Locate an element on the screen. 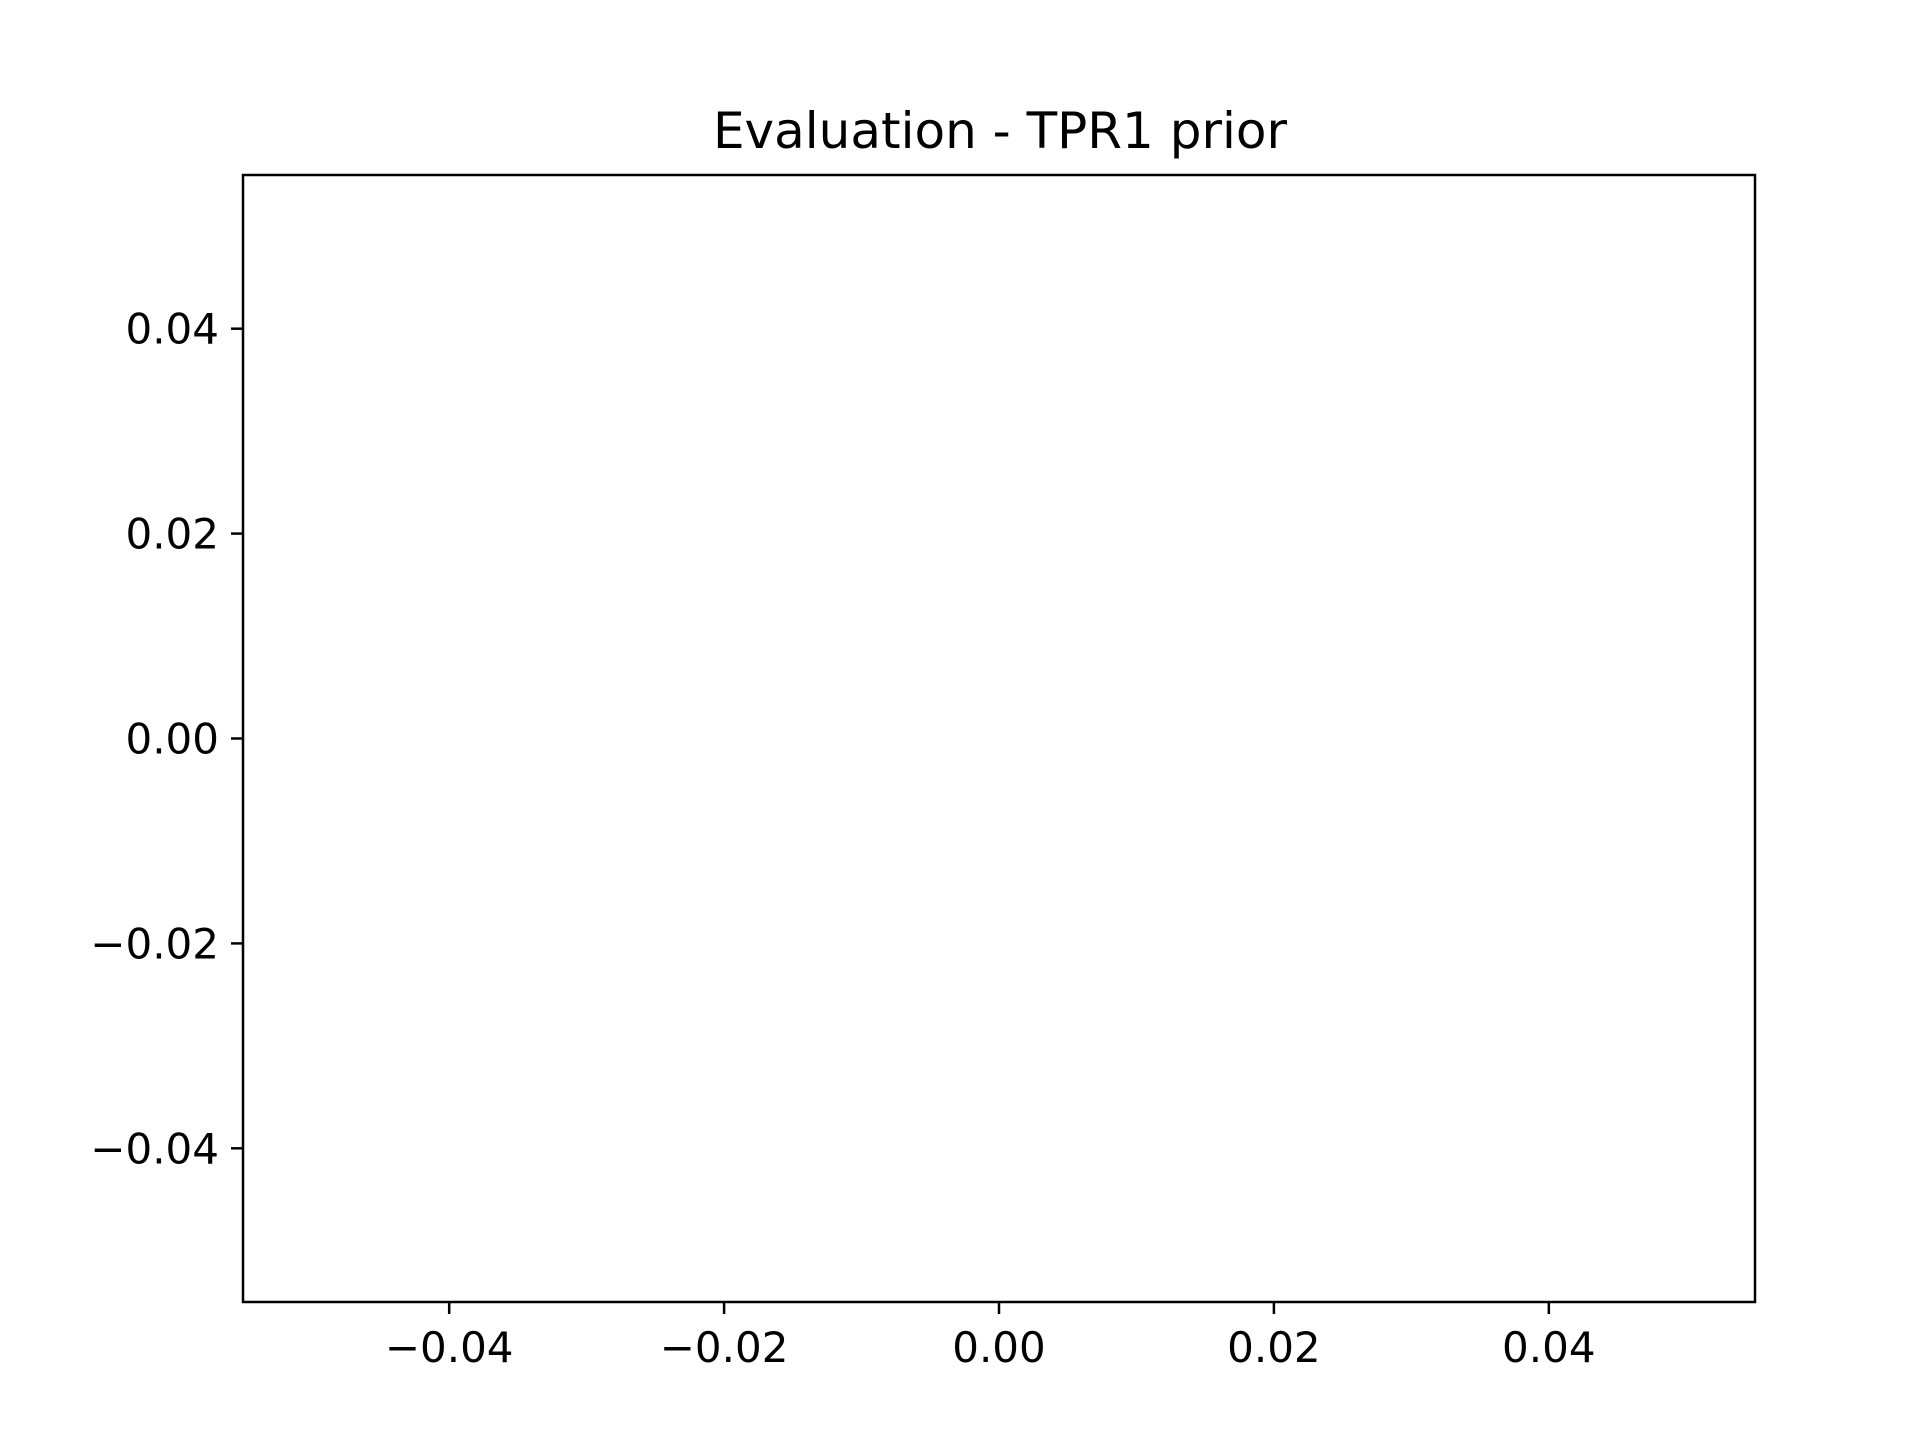  x-tick-label: 0.00 is located at coordinates (999, 1347).